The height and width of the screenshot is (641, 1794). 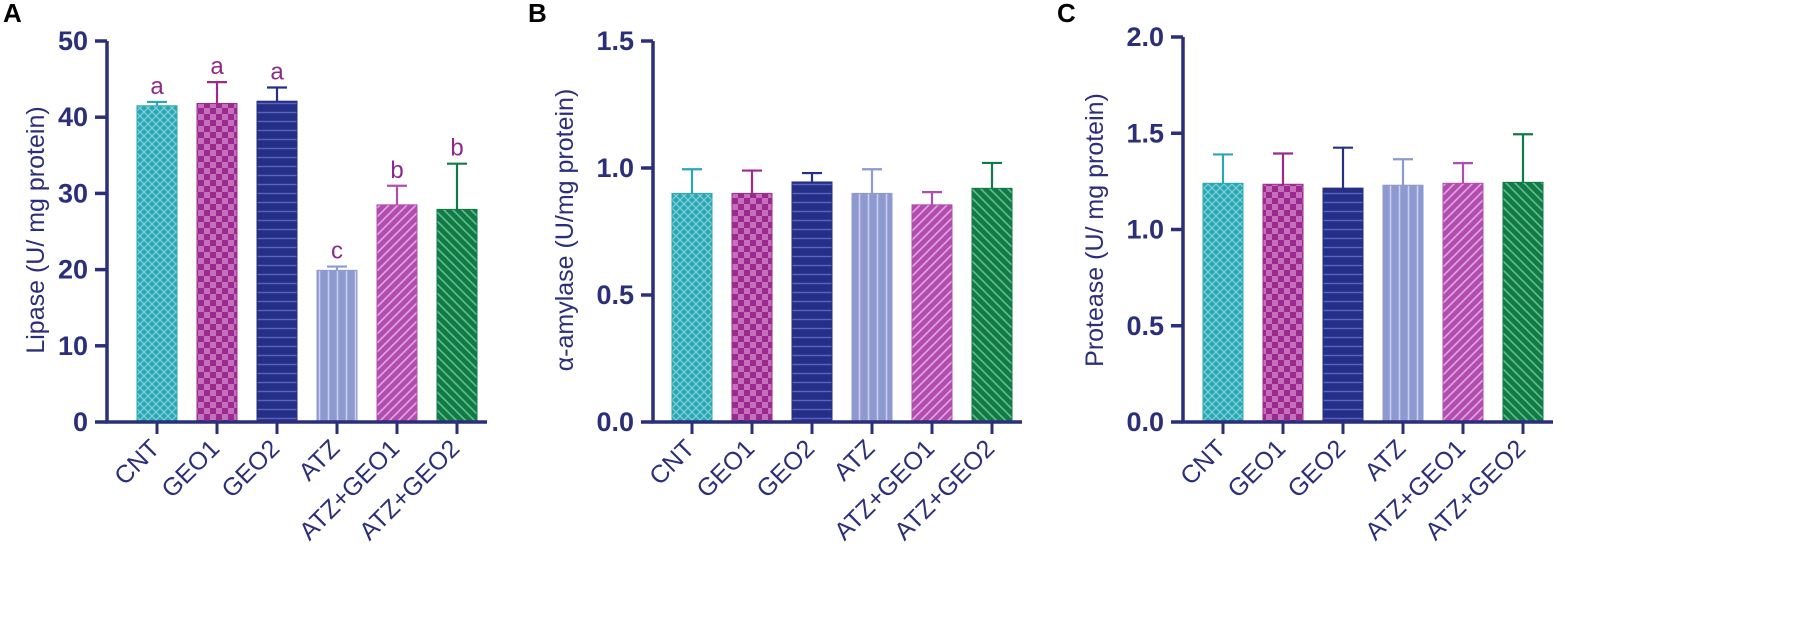 I want to click on y-tick-label-c-0.0: 0.0, so click(x=1145, y=422).